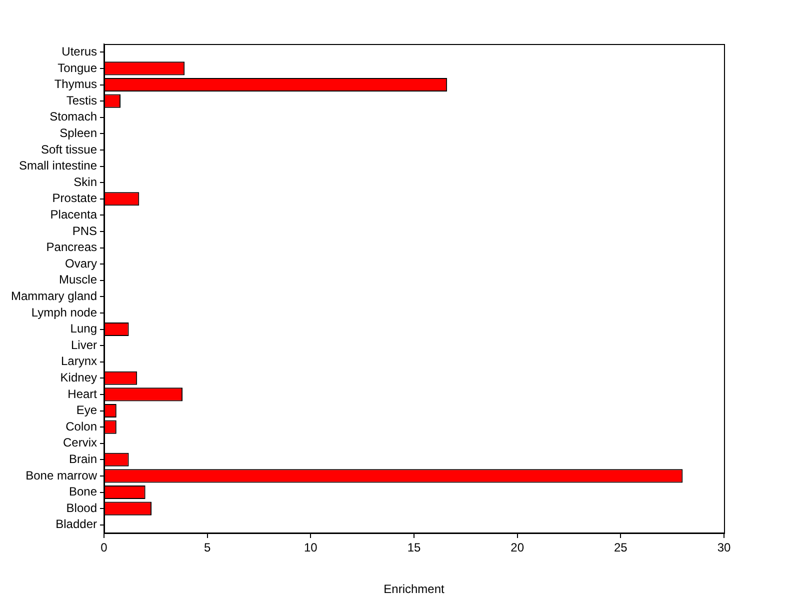 The image size is (800, 599). I want to click on y-tick-label: Muscle, so click(78, 279).